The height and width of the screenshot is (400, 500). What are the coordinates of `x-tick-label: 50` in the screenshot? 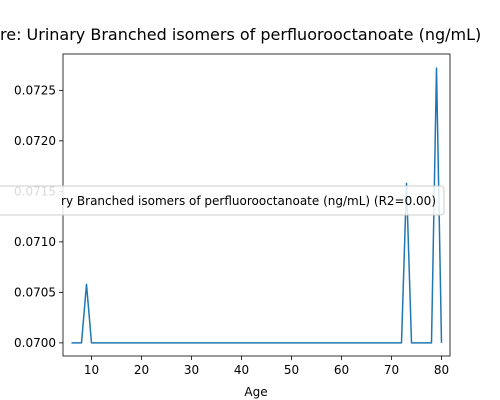 It's located at (291, 370).